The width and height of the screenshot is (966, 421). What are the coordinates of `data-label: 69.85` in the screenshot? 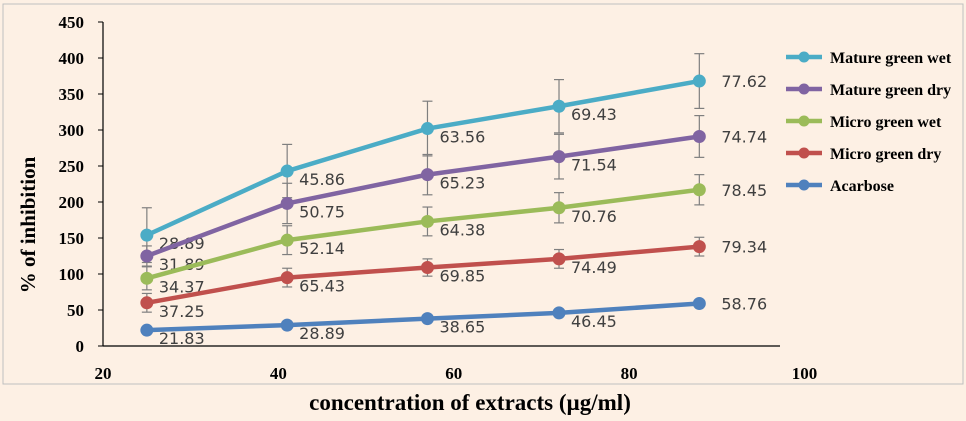 It's located at (462, 276).